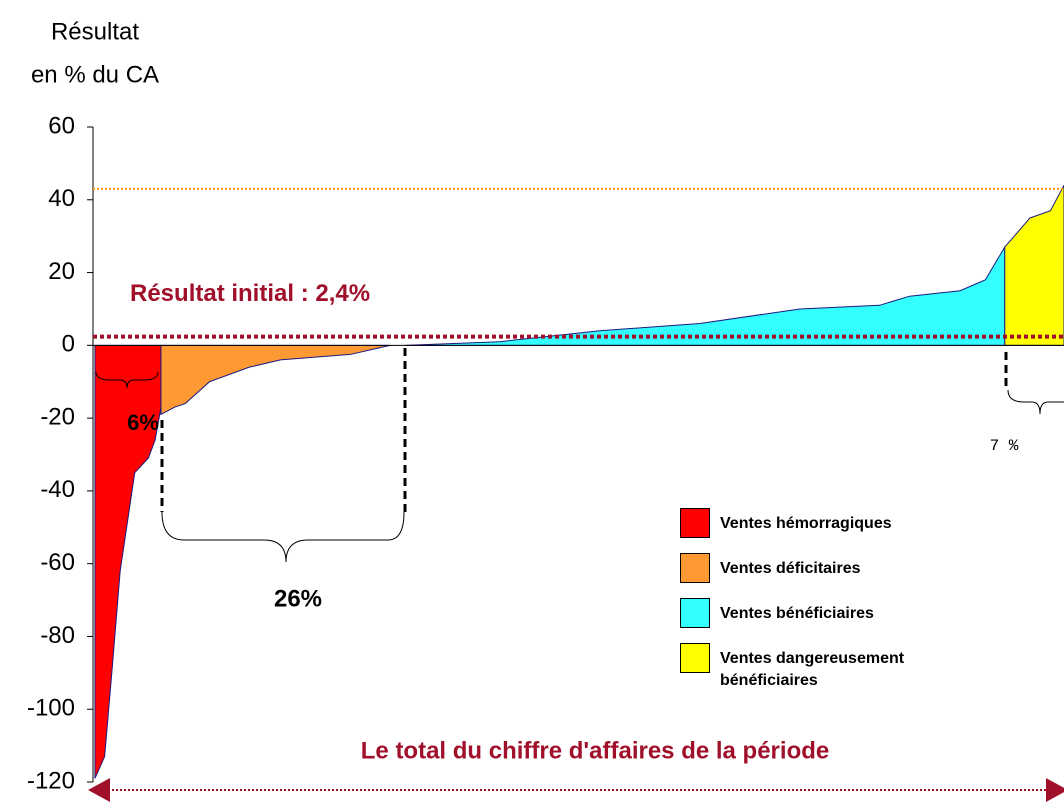  What do you see at coordinates (298, 598) in the screenshot?
I see `annotation: 26%` at bounding box center [298, 598].